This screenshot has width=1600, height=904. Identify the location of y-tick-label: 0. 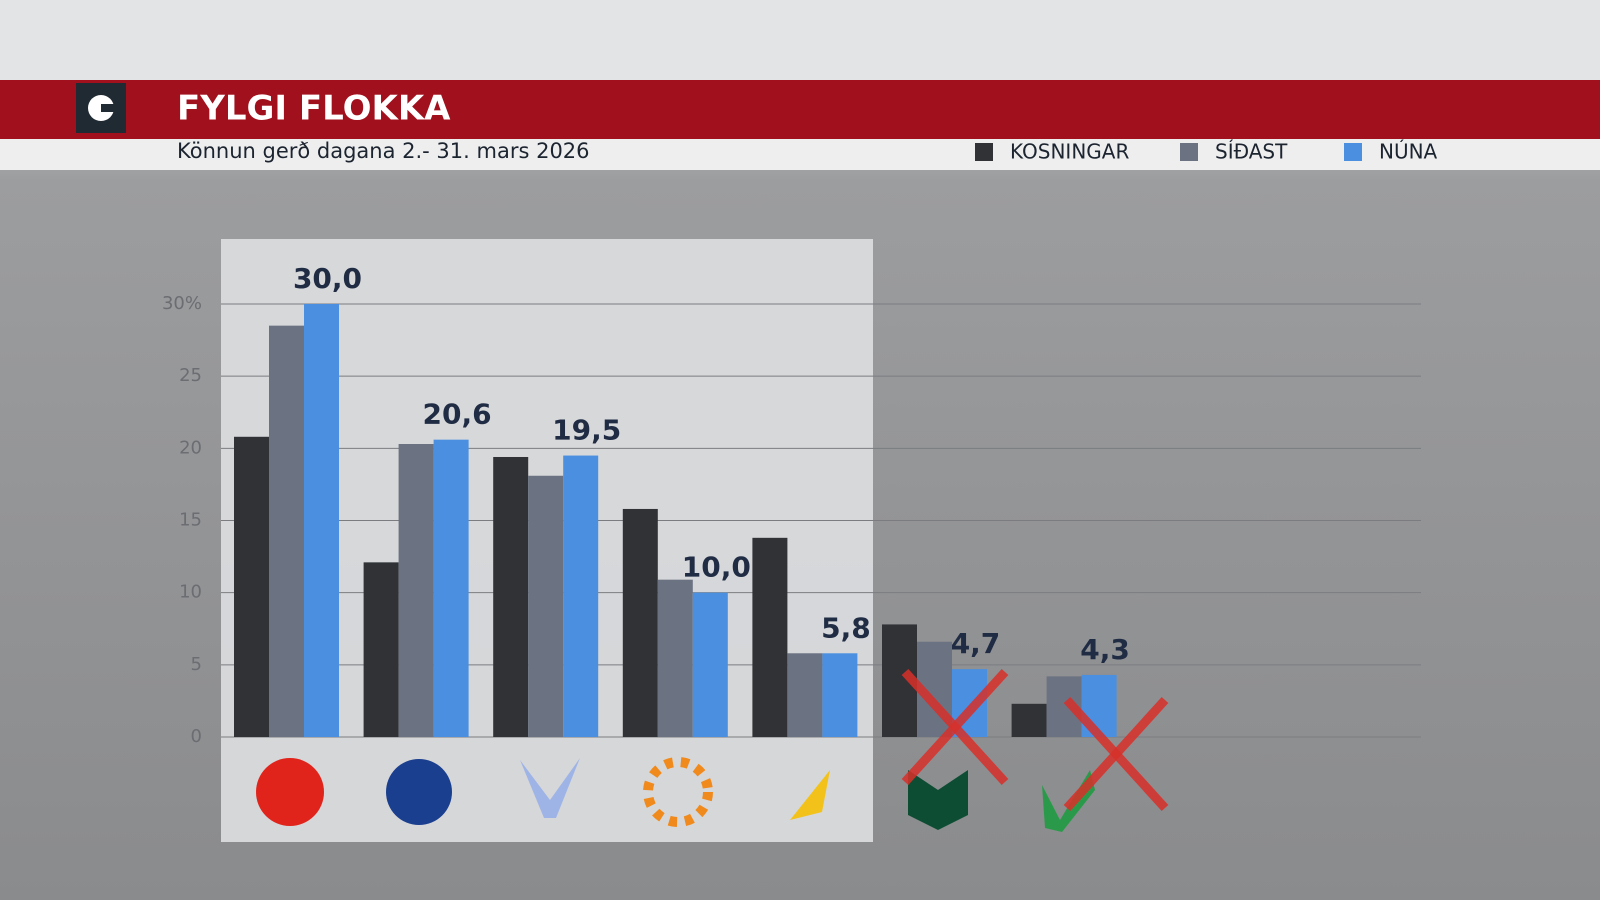
(196, 736).